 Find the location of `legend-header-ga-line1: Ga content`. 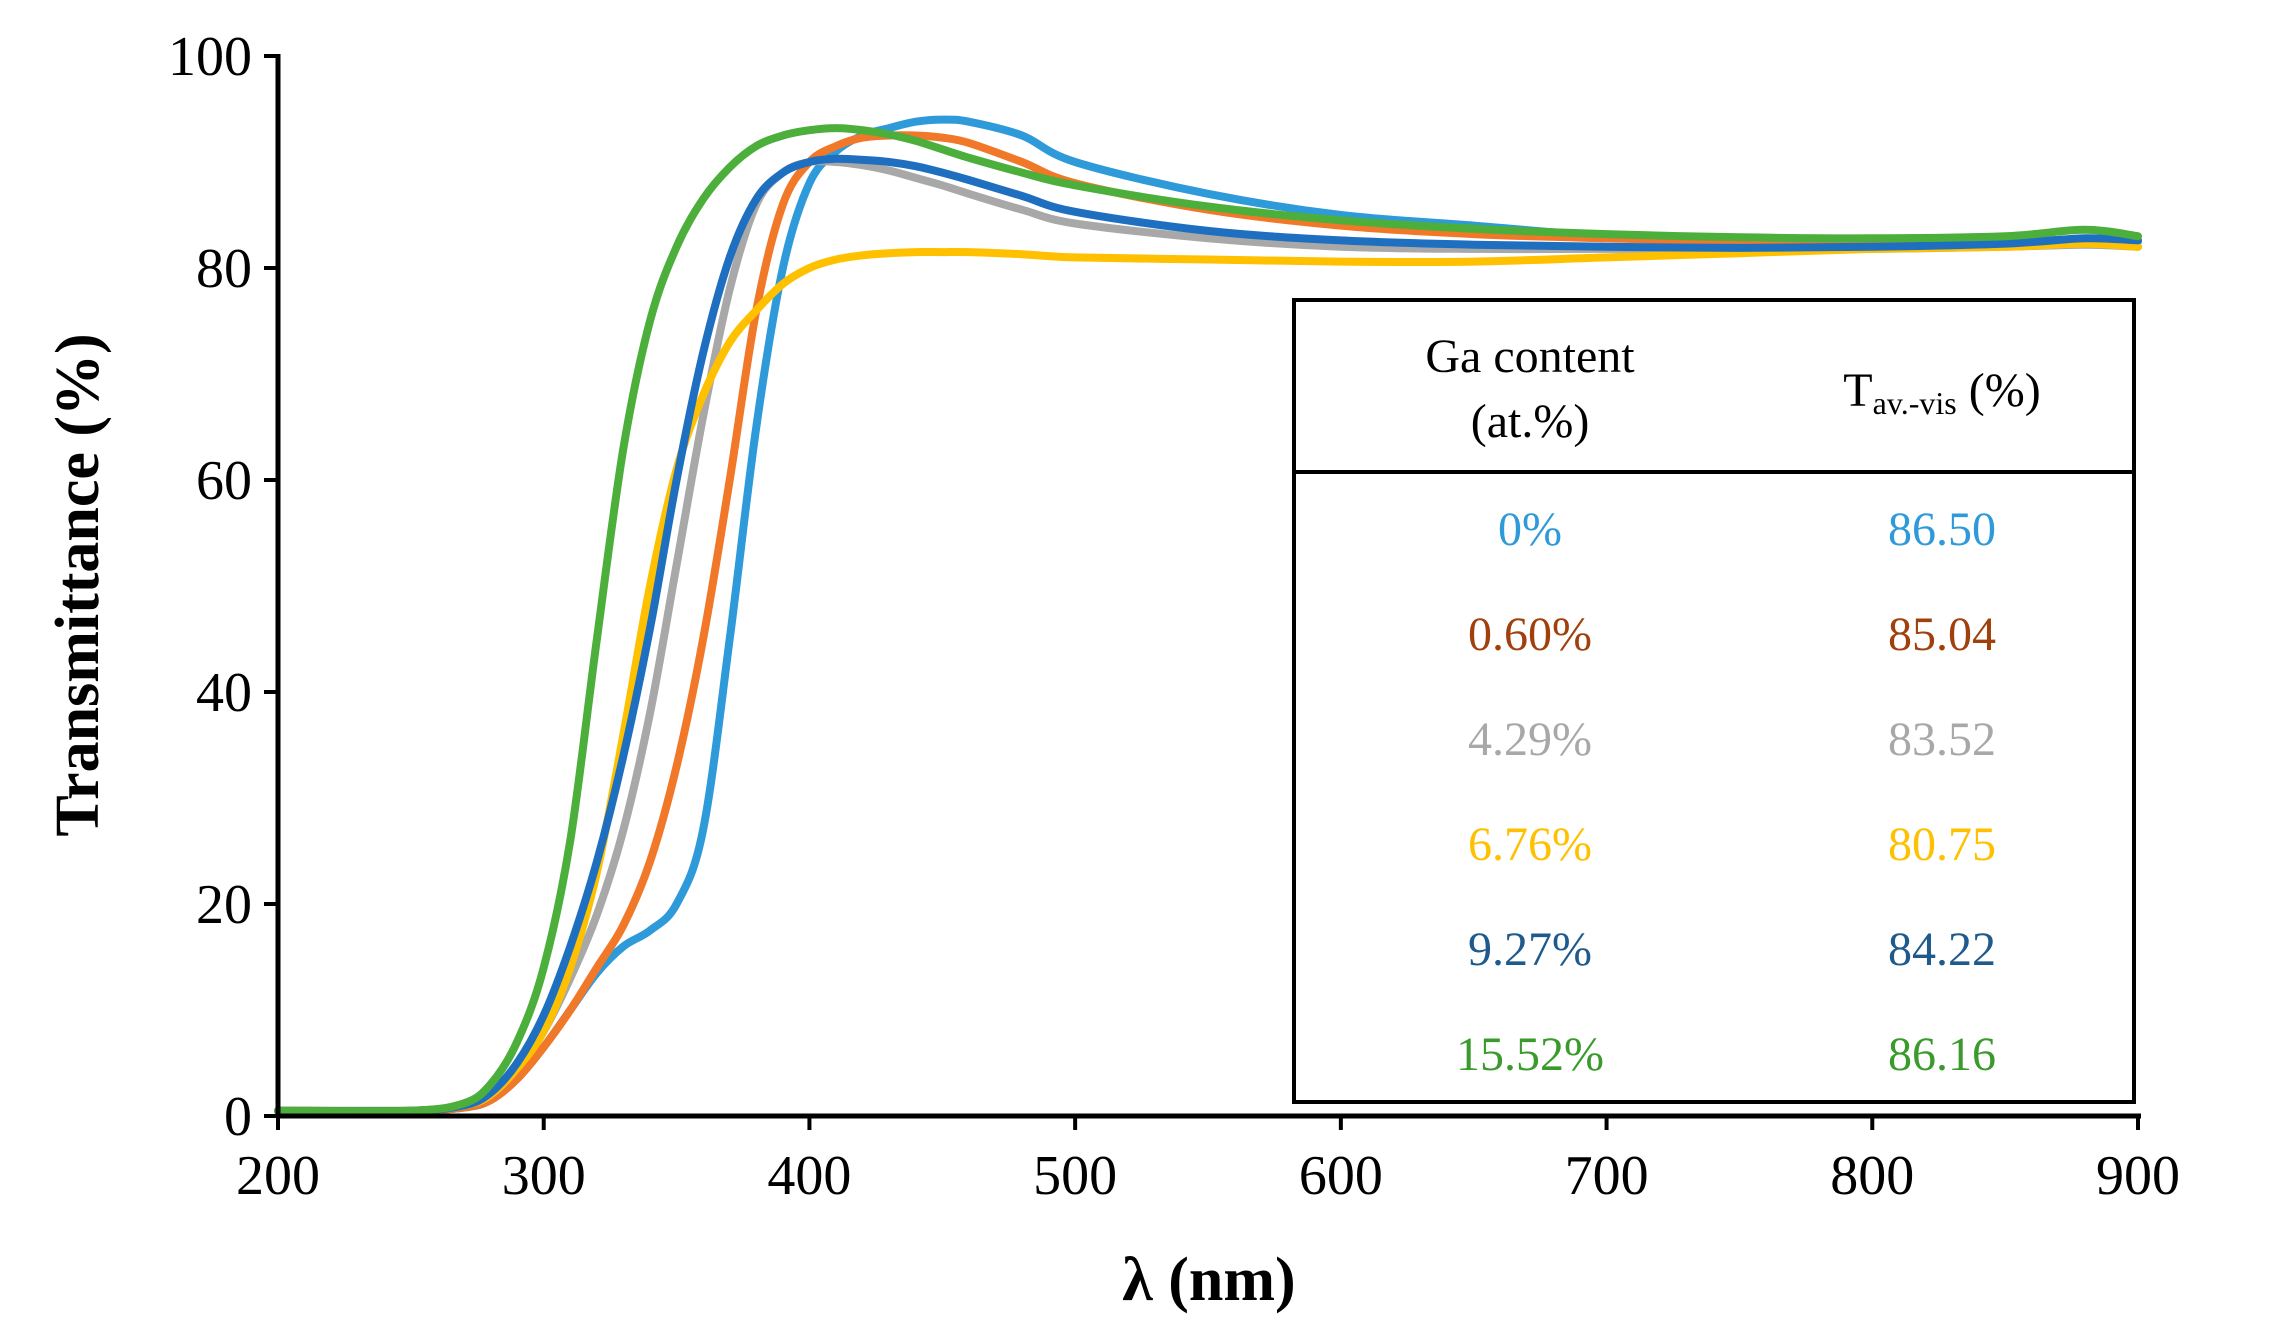

legend-header-ga-line1: Ga content is located at coordinates (1530, 356).